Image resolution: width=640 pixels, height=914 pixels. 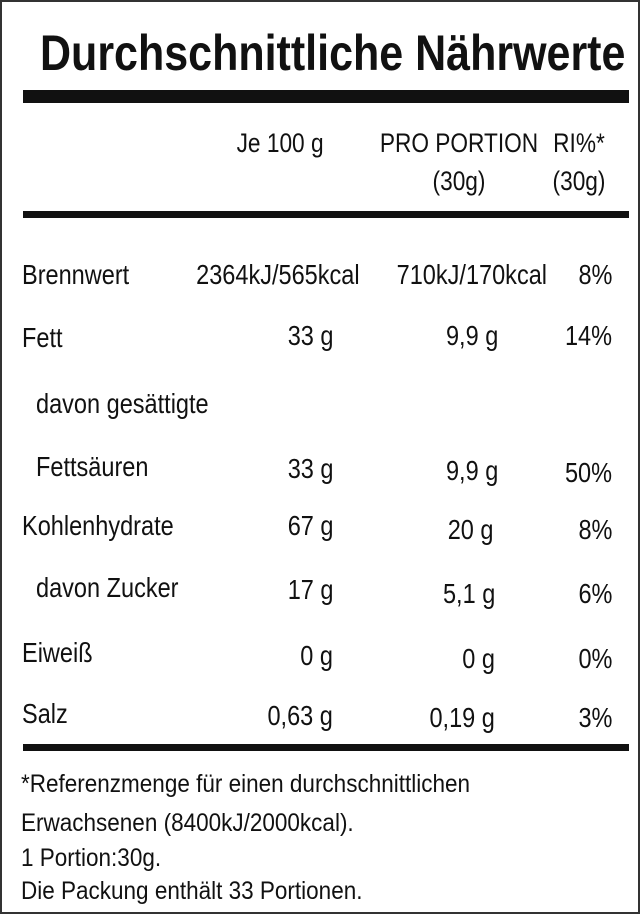 What do you see at coordinates (76, 274) in the screenshot?
I see `nutrient-name: Brennwert` at bounding box center [76, 274].